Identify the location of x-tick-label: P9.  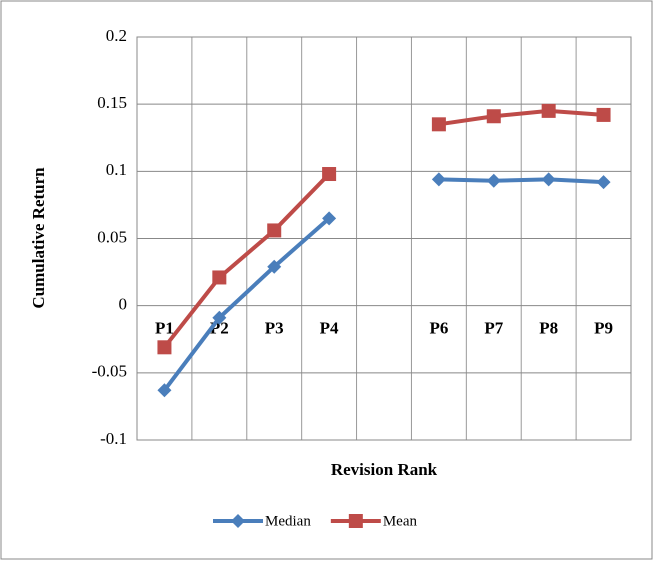
(603, 328).